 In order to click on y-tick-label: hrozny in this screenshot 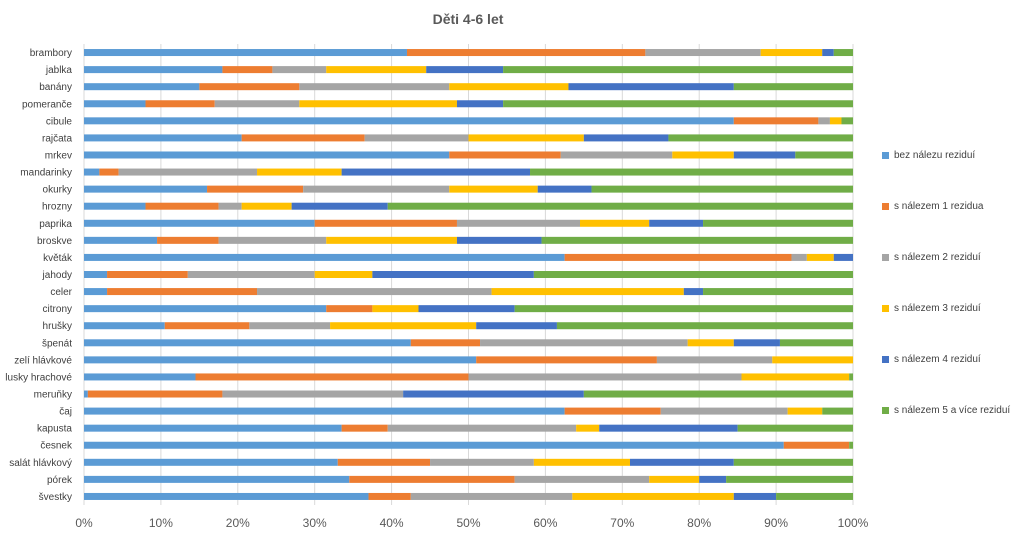, I will do `click(57, 207)`.